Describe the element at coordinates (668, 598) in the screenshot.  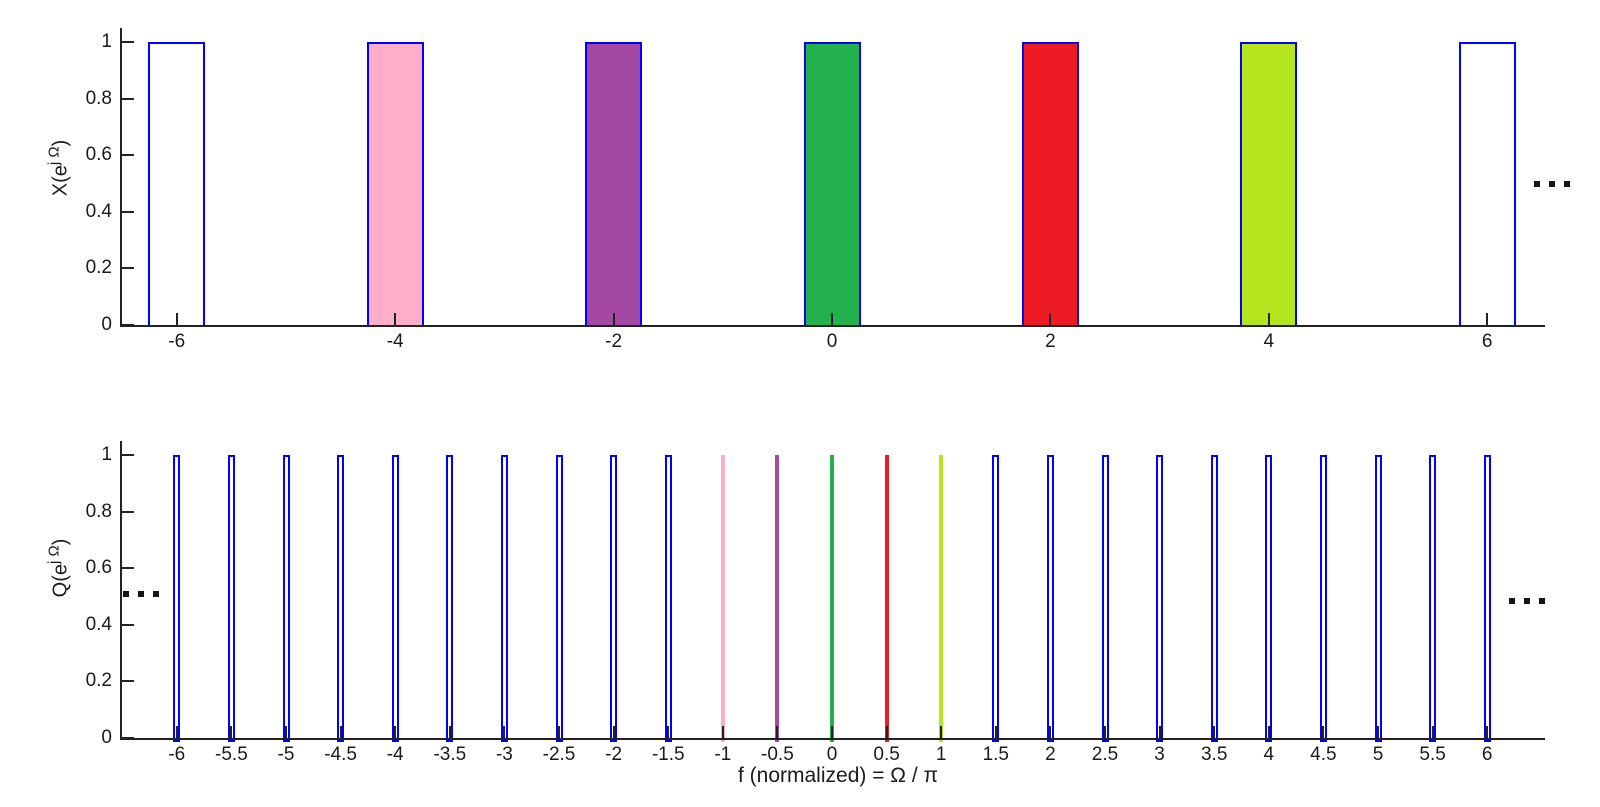
I see `spectrum-pulse-x--1.5` at that location.